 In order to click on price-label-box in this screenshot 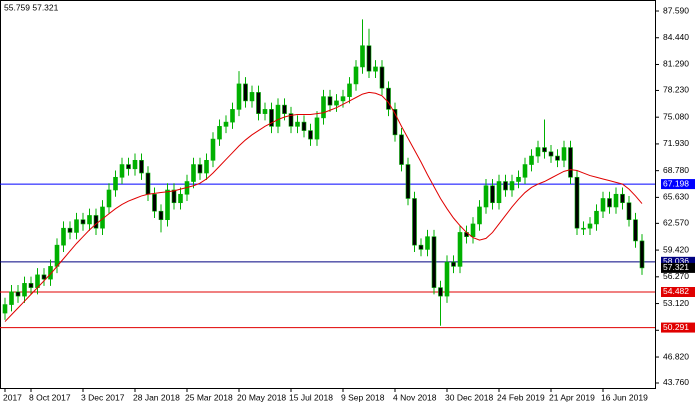, I will do `click(678, 267)`.